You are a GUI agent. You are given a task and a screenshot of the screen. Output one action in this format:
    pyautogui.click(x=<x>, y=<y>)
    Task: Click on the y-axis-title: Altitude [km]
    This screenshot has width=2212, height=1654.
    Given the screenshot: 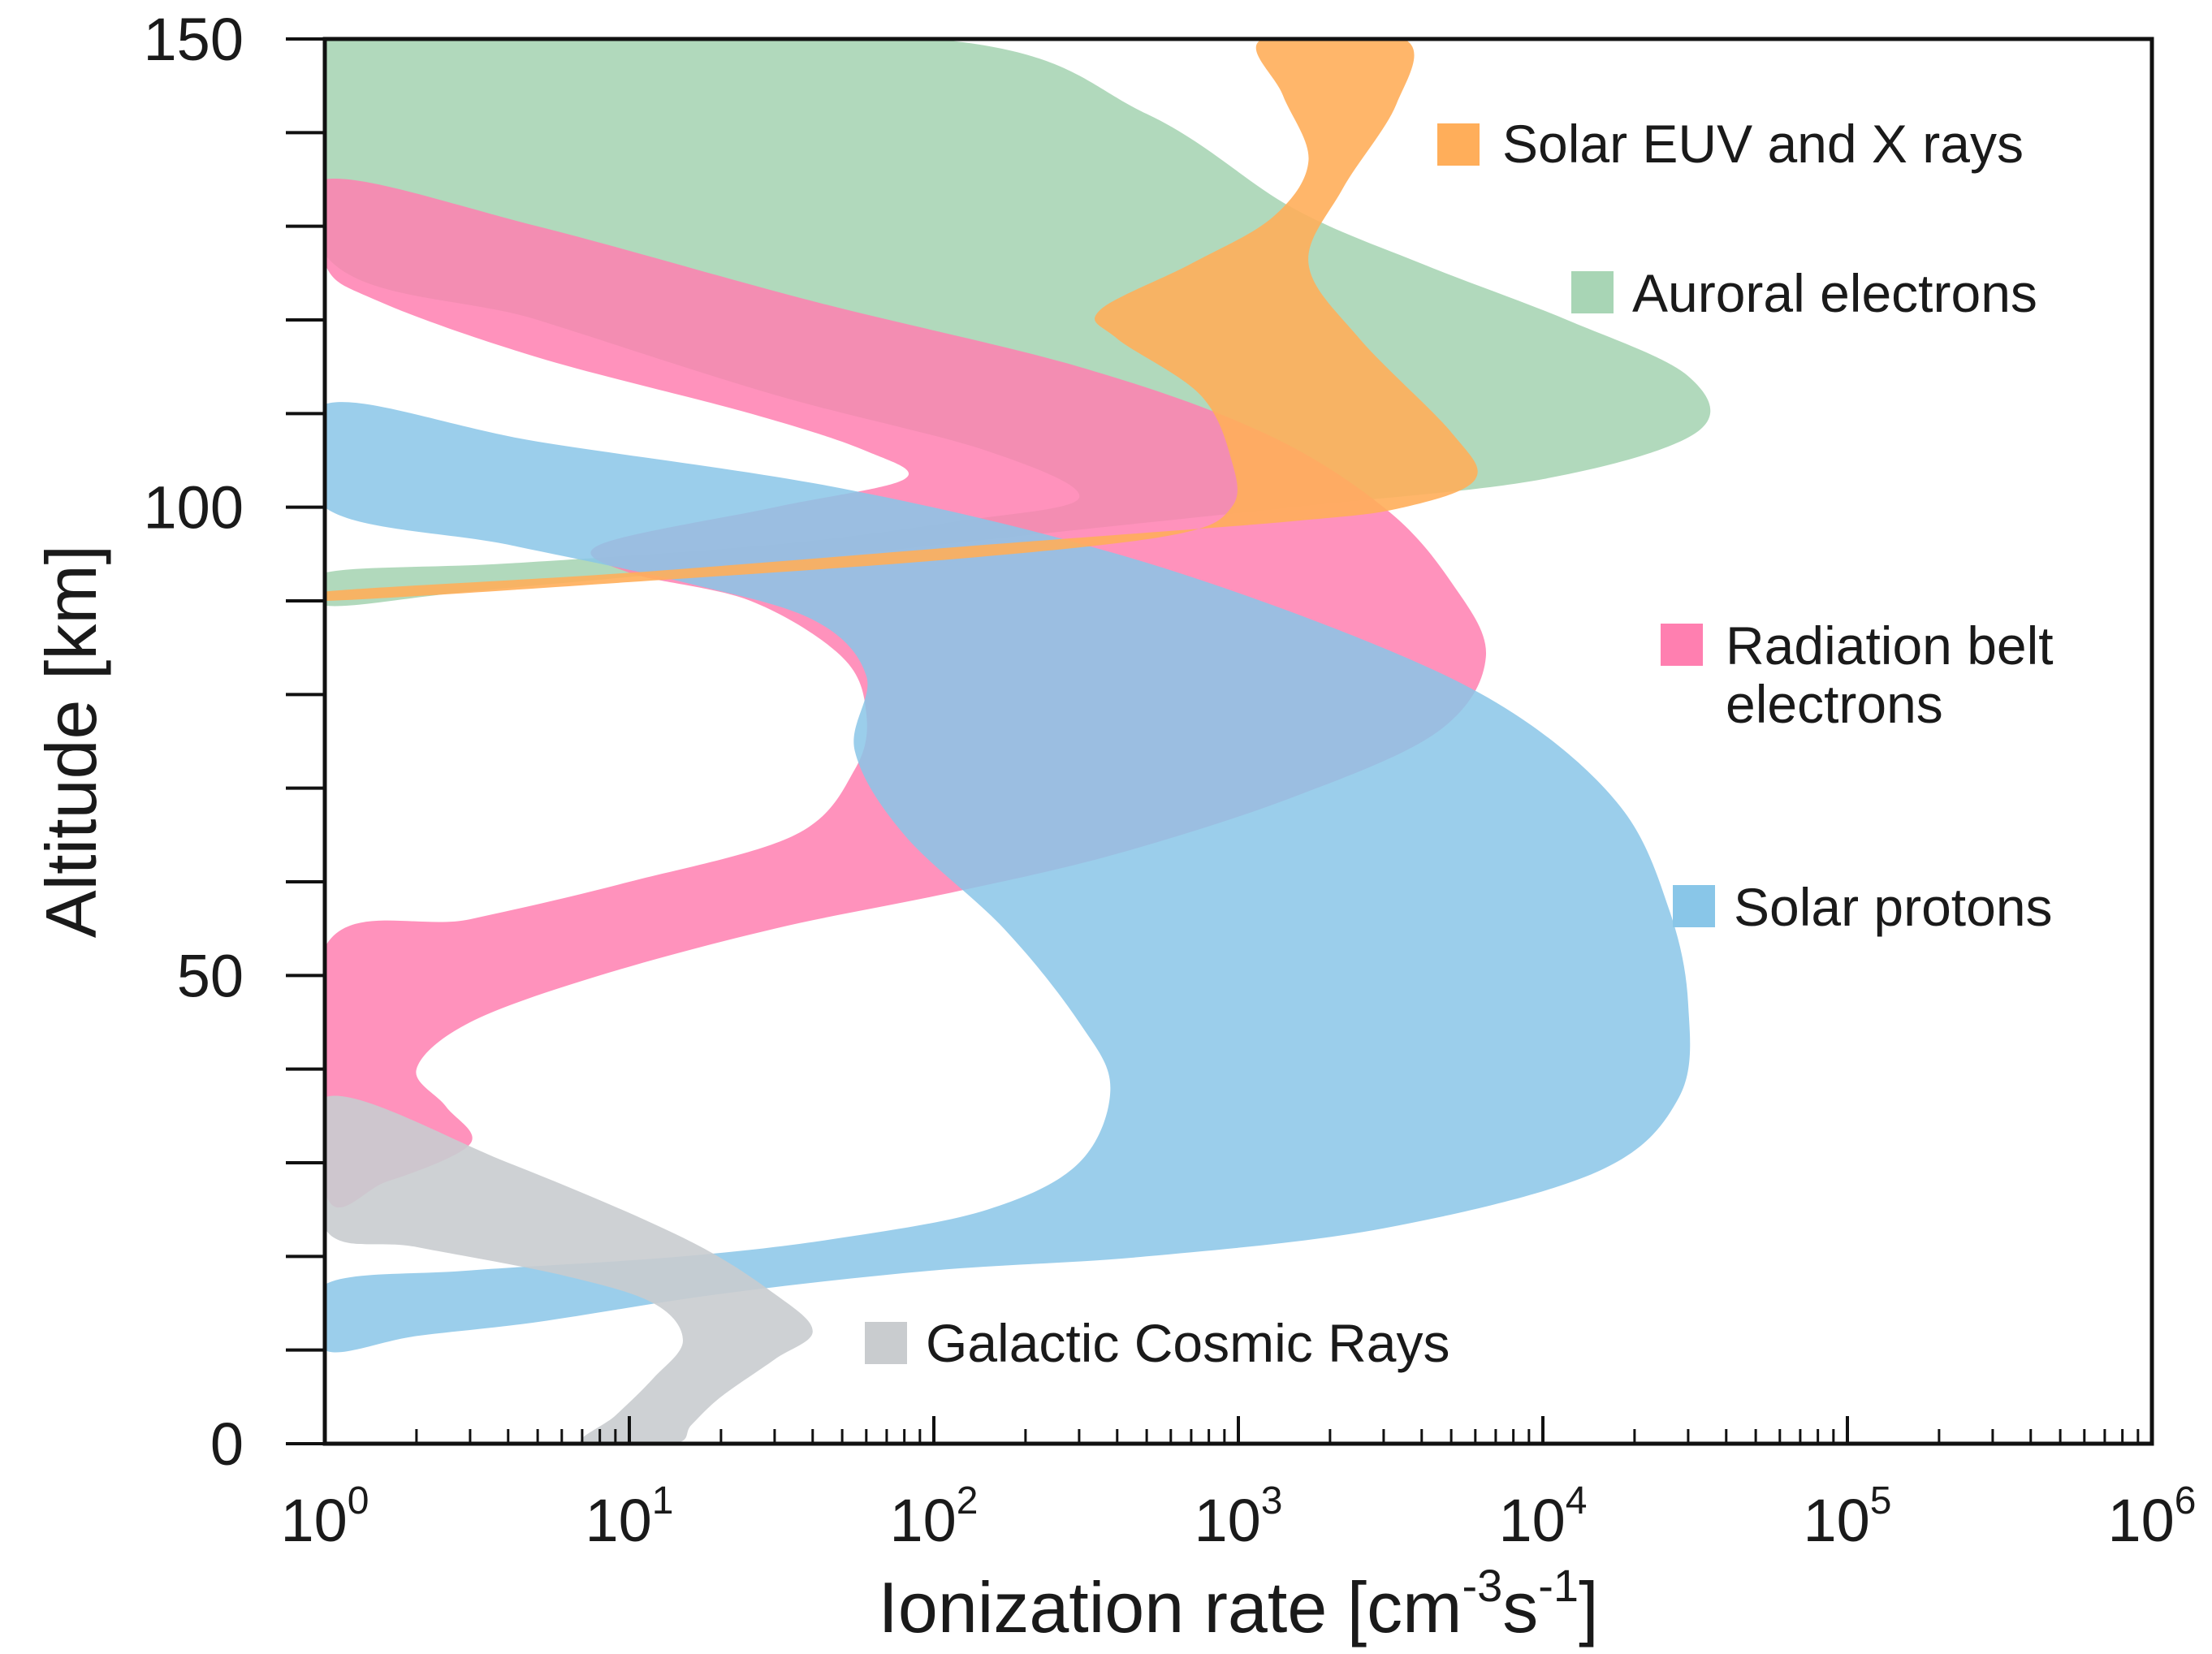 What is the action you would take?
    pyautogui.click(x=71, y=741)
    